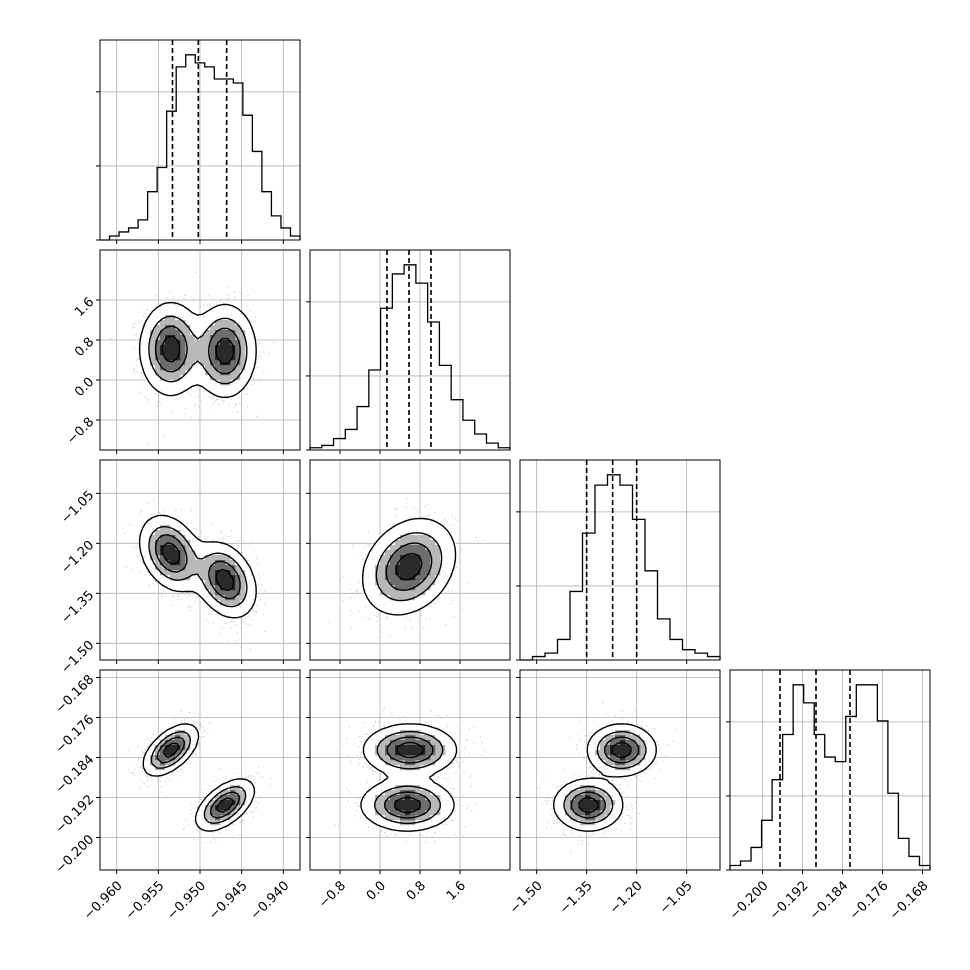 This screenshot has height=970, width=970. I want to click on x-tick-label: −1.05, so click(676, 897).